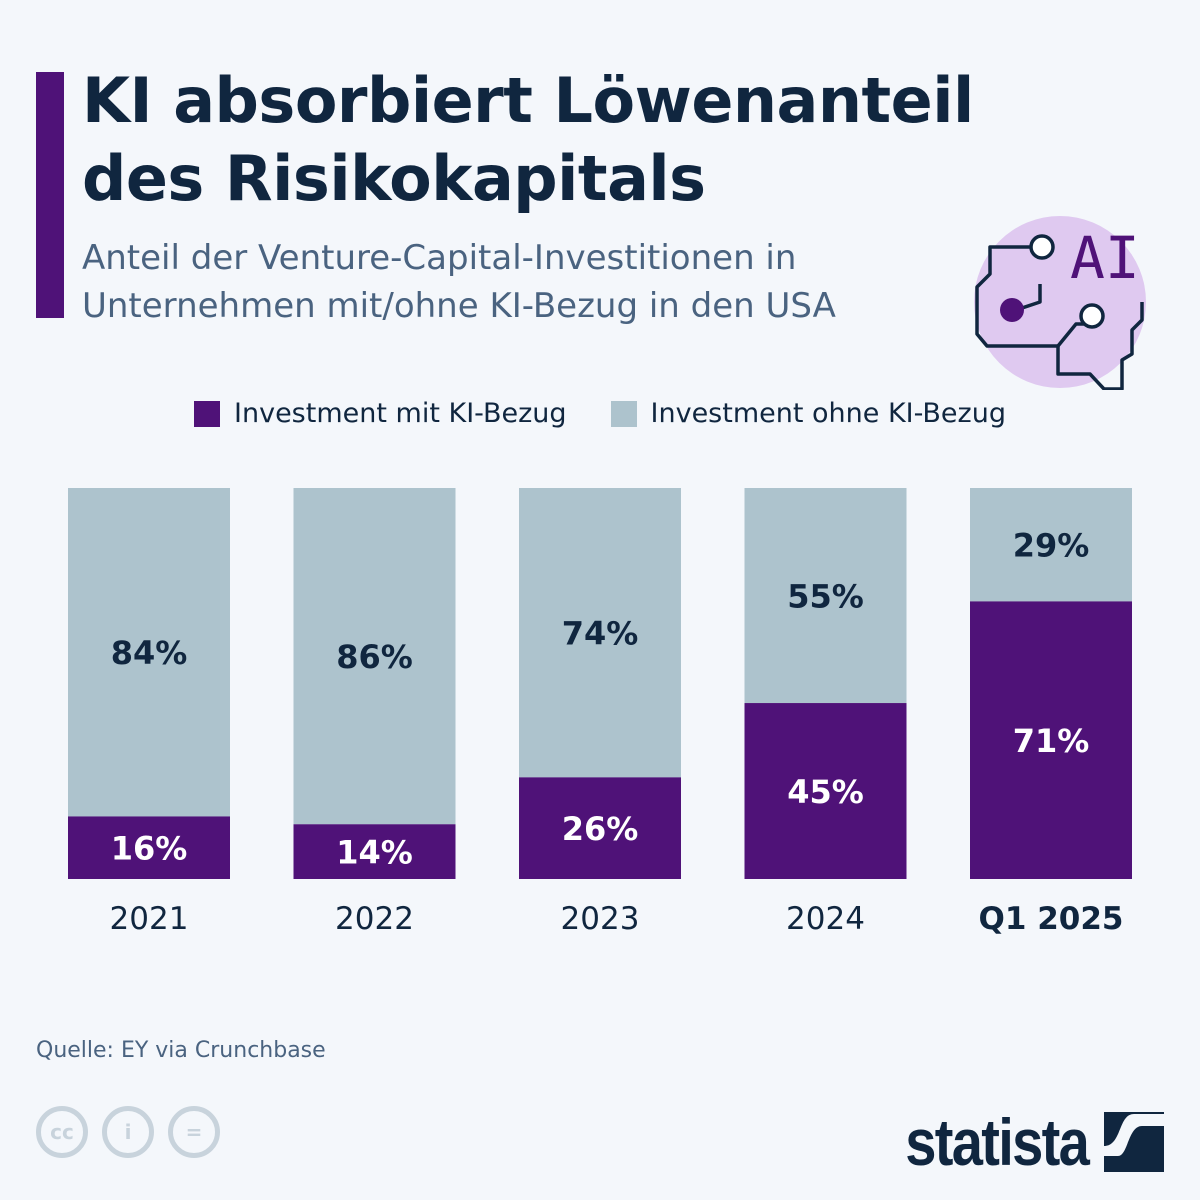 The width and height of the screenshot is (1200, 1200). I want to click on data-label-ohne: 74%, so click(600, 634).